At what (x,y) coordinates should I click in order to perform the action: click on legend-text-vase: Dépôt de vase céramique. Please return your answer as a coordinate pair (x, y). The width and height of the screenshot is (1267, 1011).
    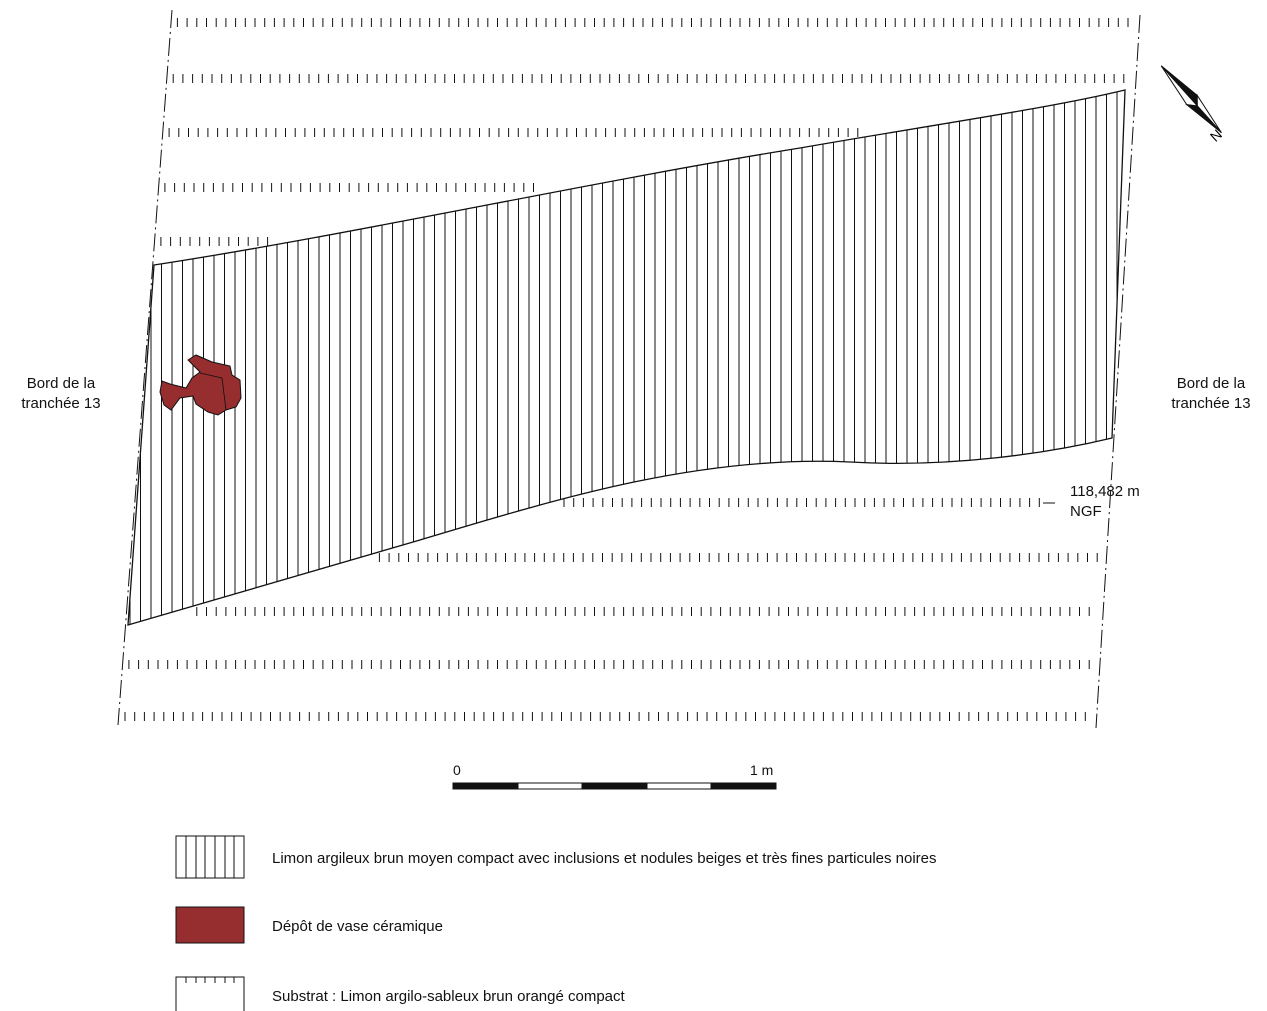
    Looking at the image, I should click on (357, 926).